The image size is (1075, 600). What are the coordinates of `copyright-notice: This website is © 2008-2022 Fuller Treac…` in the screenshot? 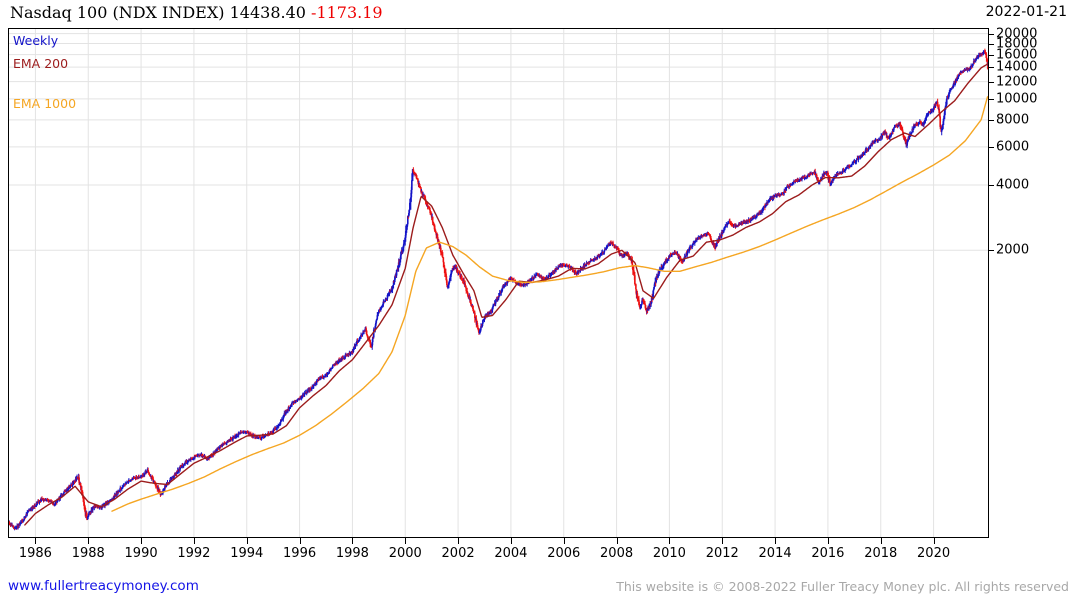 It's located at (842, 586).